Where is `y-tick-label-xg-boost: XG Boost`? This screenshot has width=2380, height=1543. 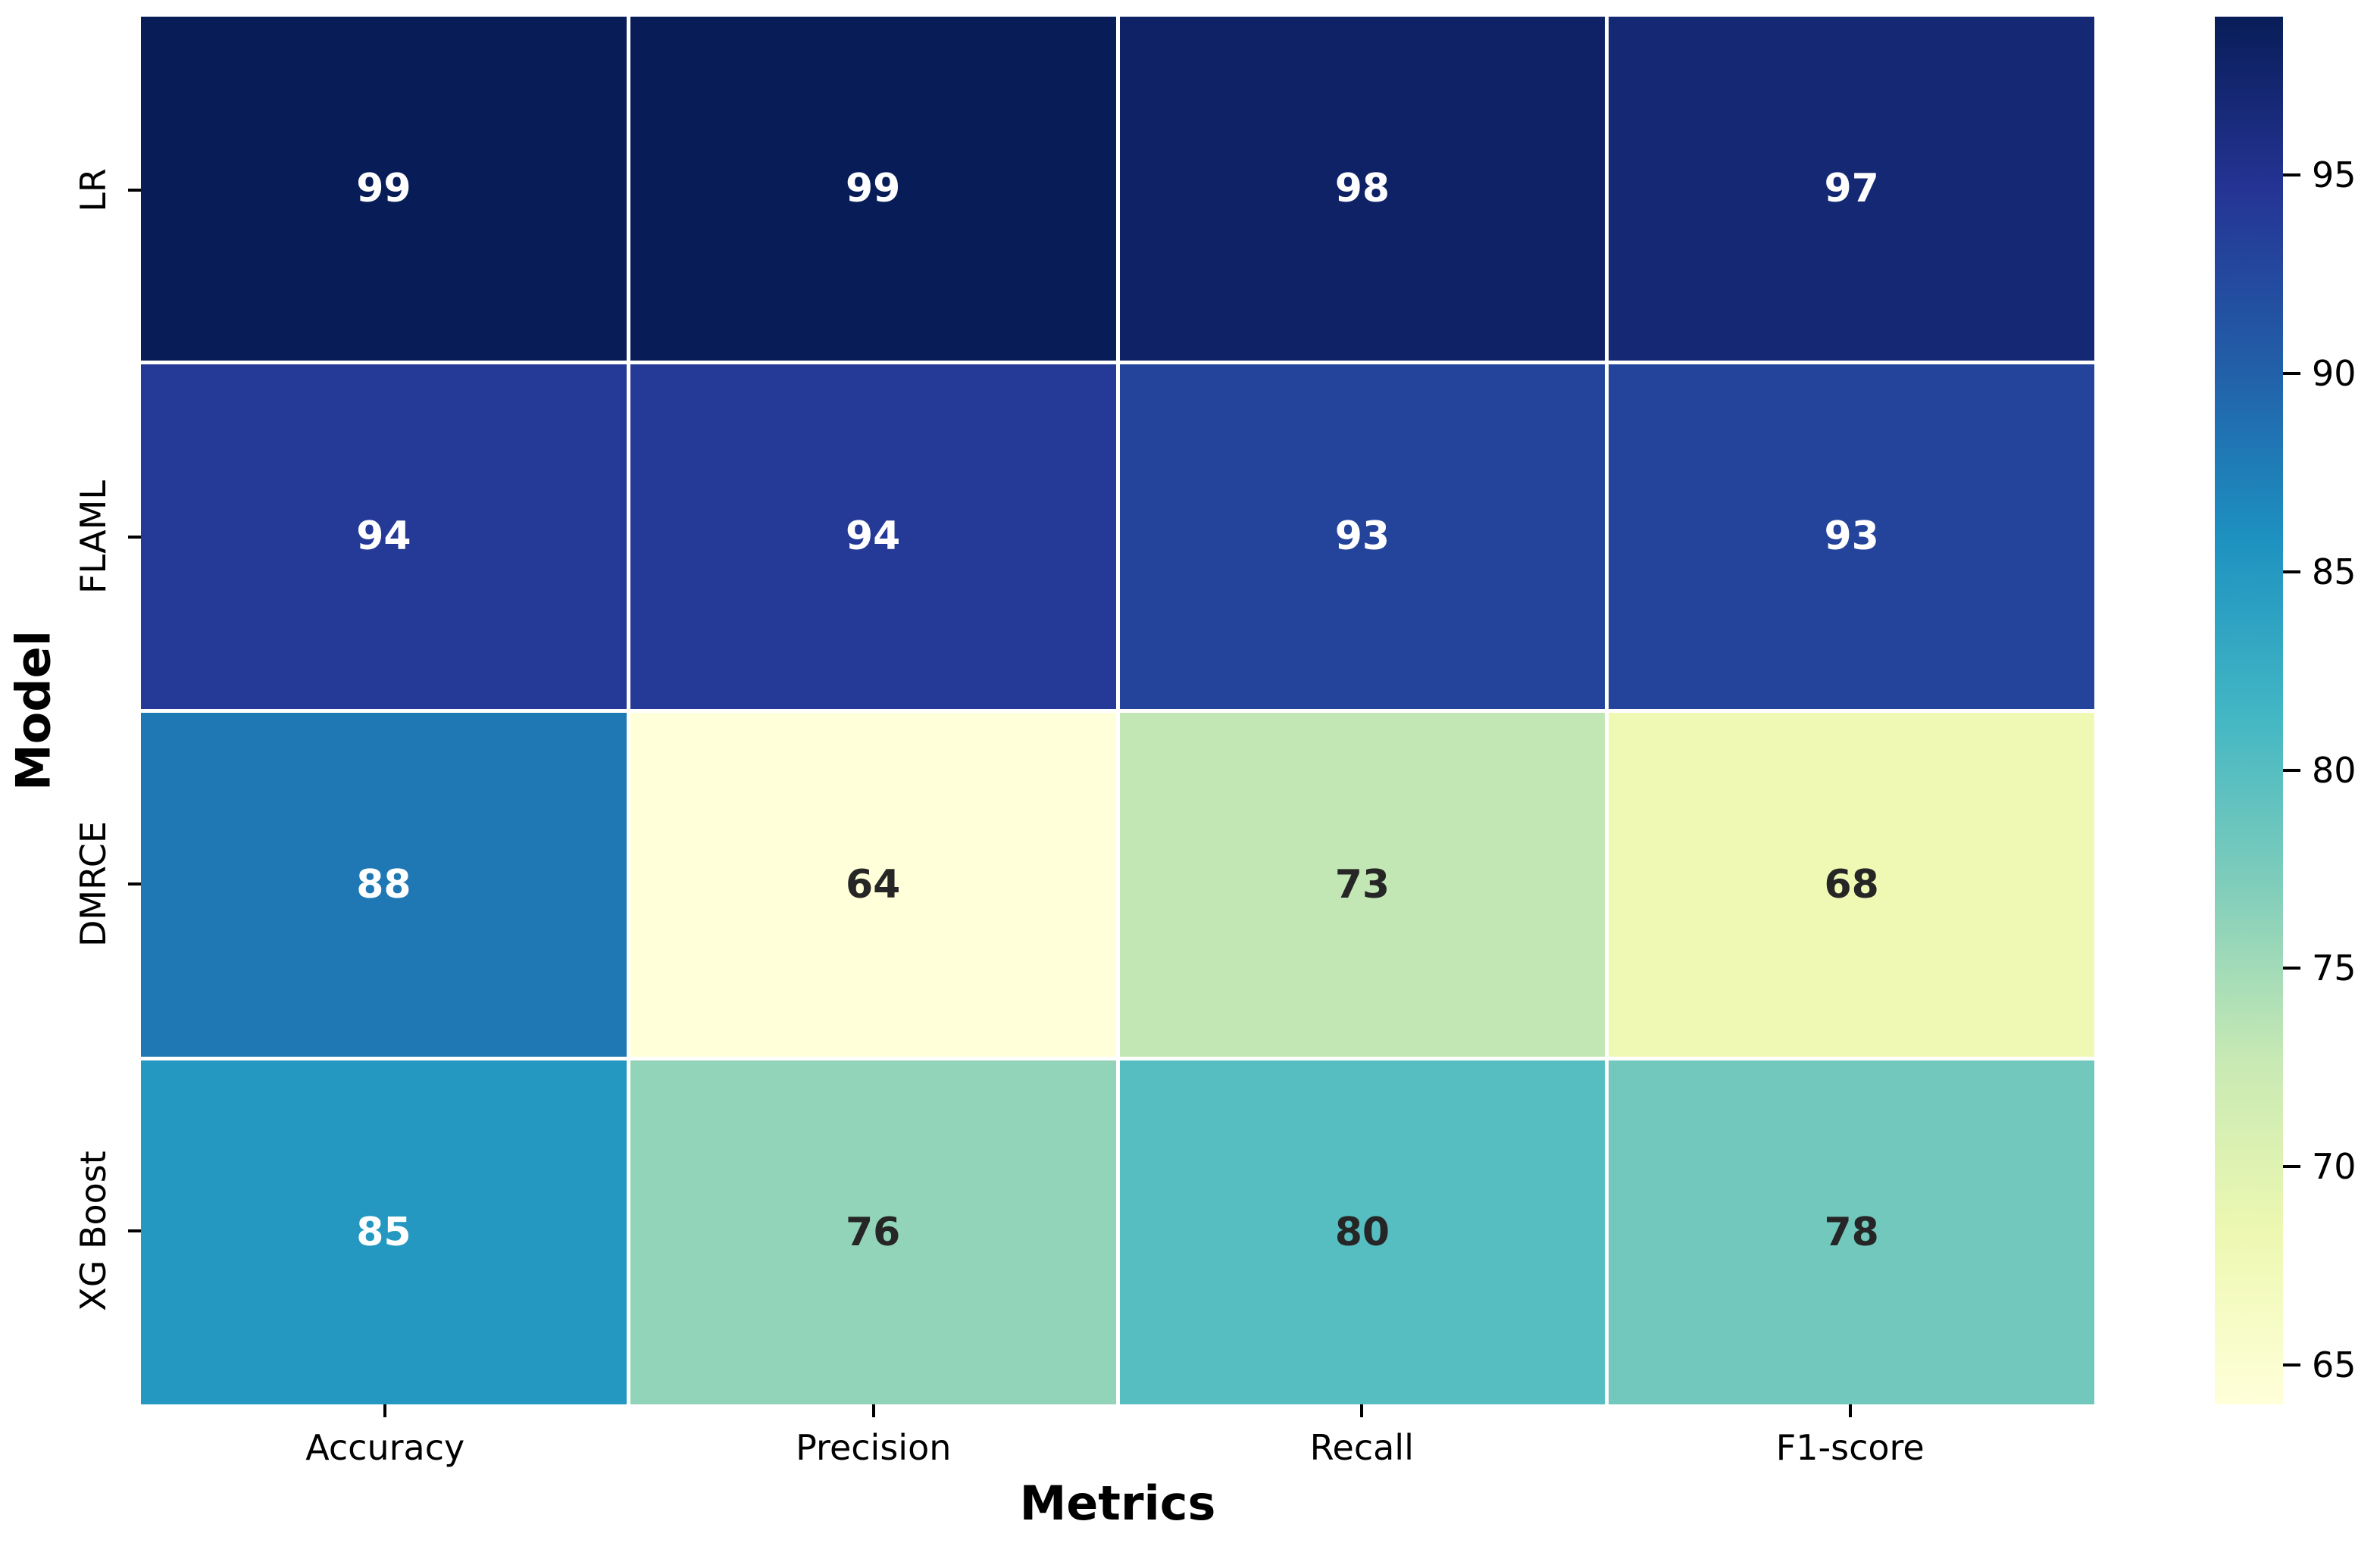 y-tick-label-xg-boost: XG Boost is located at coordinates (93, 1231).